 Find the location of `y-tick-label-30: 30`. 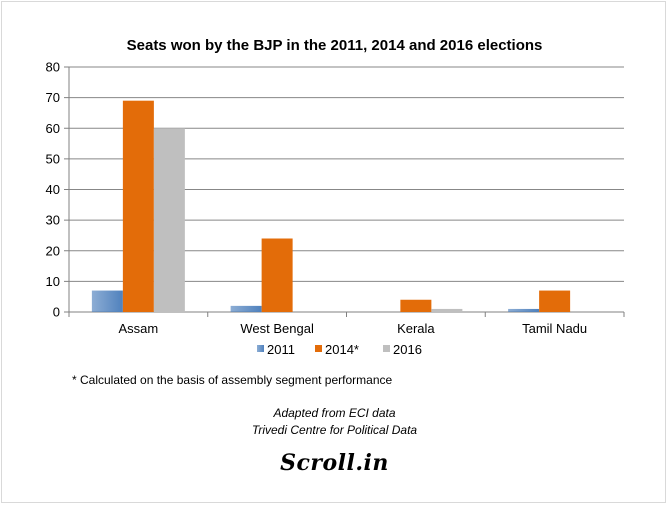

y-tick-label-30: 30 is located at coordinates (53, 220).